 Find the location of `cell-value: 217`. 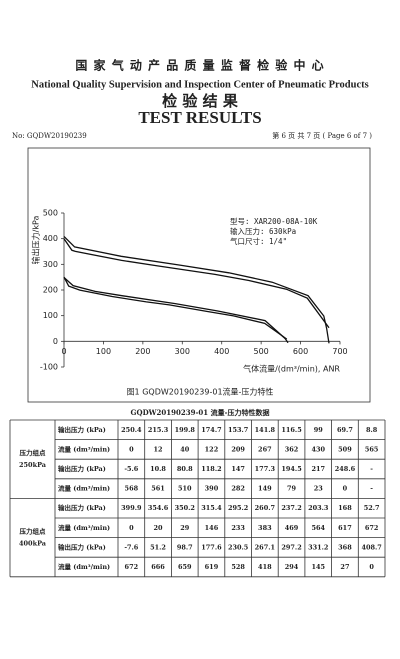

cell-value: 217 is located at coordinates (318, 469).